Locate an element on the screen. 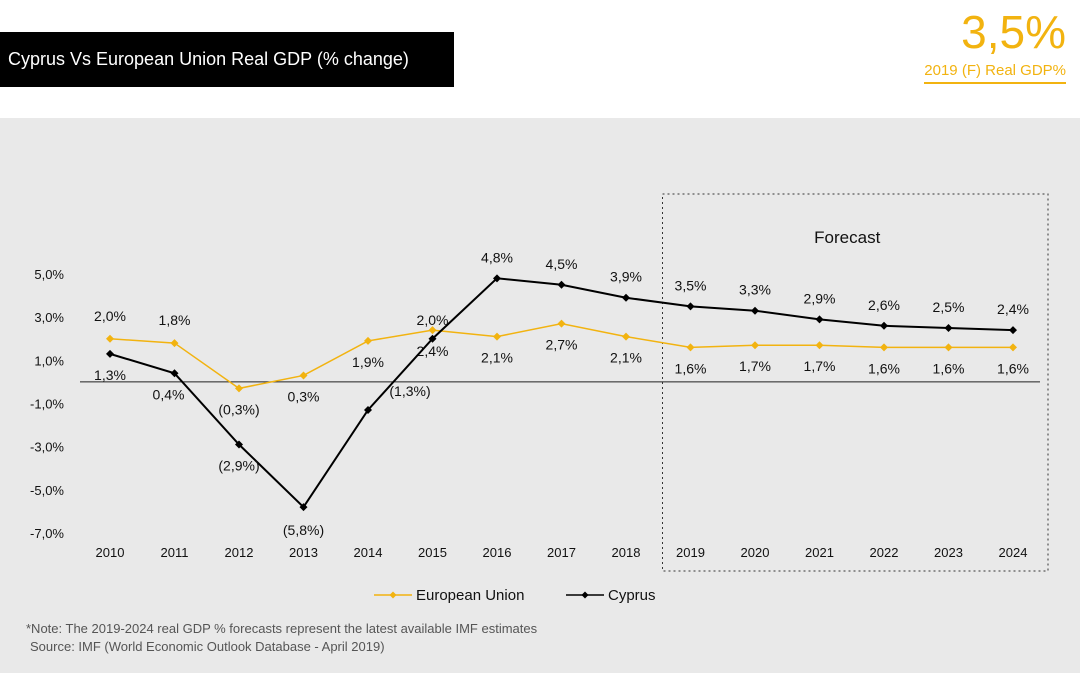  cyprus-data-label: 1,3% is located at coordinates (110, 375).